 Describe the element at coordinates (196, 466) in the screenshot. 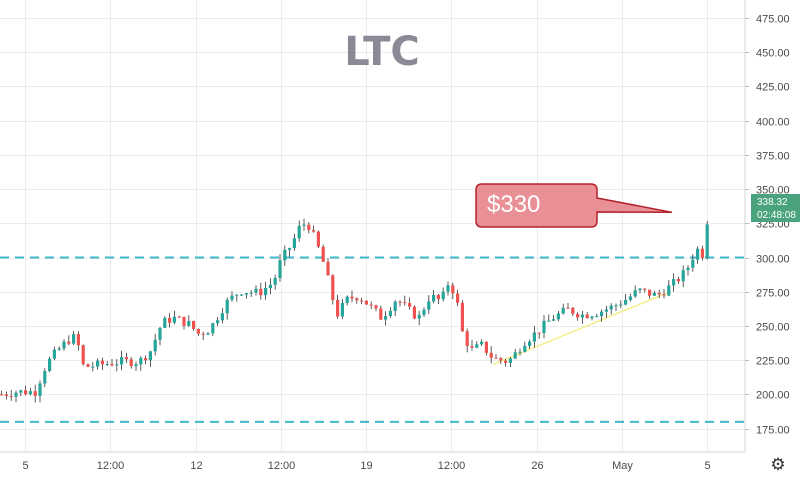

I see `x-tick-label: 12` at that location.